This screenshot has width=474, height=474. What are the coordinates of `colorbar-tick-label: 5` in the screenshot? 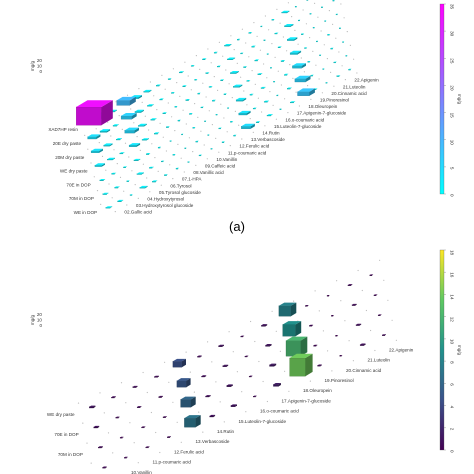 It's located at (452, 168).